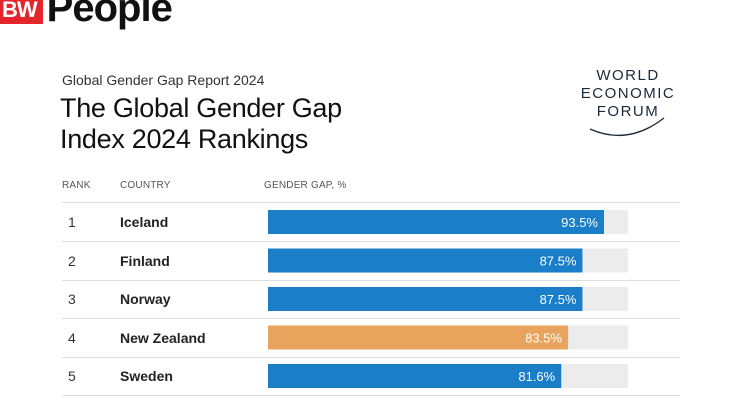 This screenshot has height=400, width=730. What do you see at coordinates (543, 338) in the screenshot?
I see `bar-value-label: 83.5%` at bounding box center [543, 338].